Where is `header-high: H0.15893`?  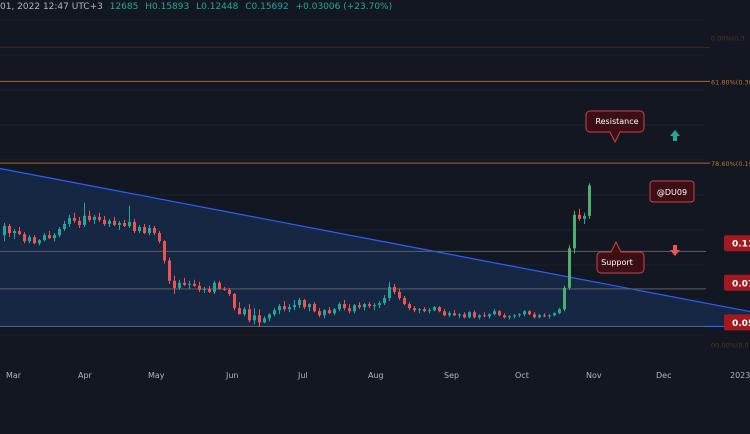
header-high: H0.15893 is located at coordinates (167, 7).